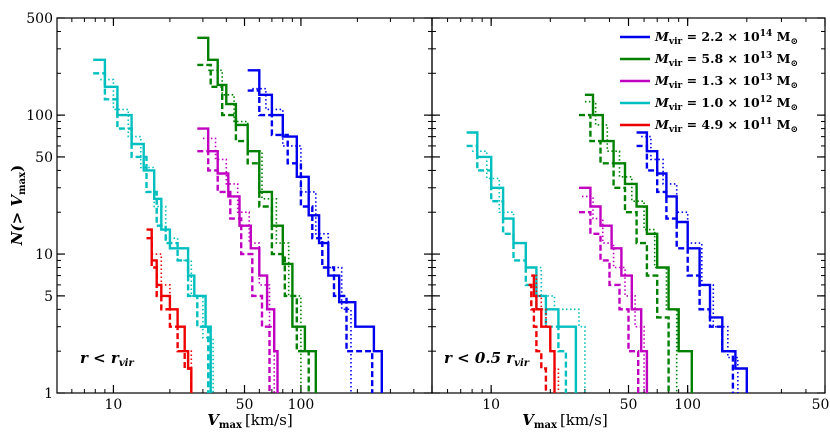 Image resolution: width=830 pixels, height=442 pixels. I want to click on y-axis-label-close: ), so click(17, 168).